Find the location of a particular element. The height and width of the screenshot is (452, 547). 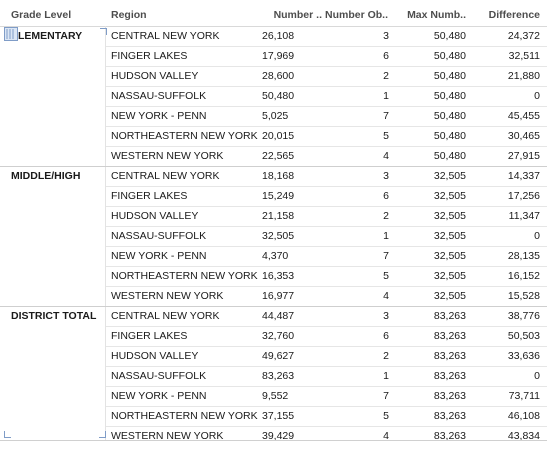

number-cell: 22,565 is located at coordinates (278, 156).